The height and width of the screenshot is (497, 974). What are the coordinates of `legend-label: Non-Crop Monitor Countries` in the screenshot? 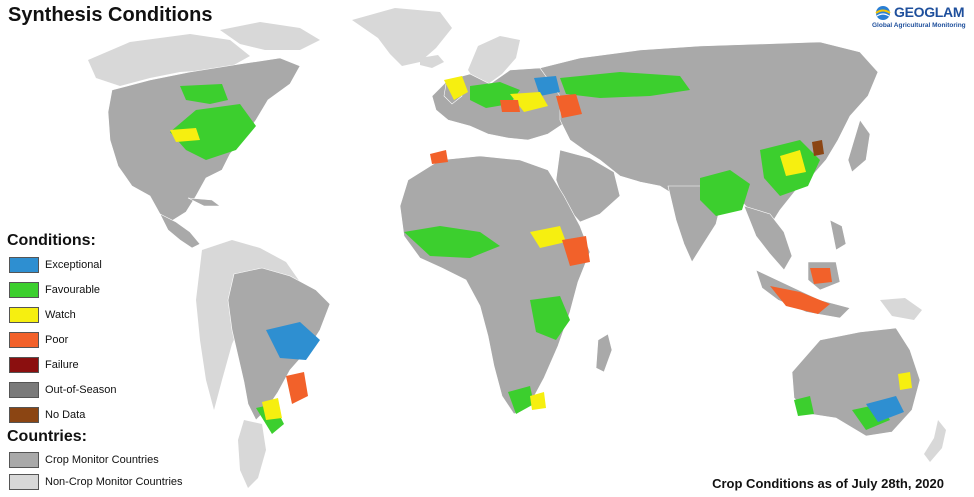 It's located at (114, 482).